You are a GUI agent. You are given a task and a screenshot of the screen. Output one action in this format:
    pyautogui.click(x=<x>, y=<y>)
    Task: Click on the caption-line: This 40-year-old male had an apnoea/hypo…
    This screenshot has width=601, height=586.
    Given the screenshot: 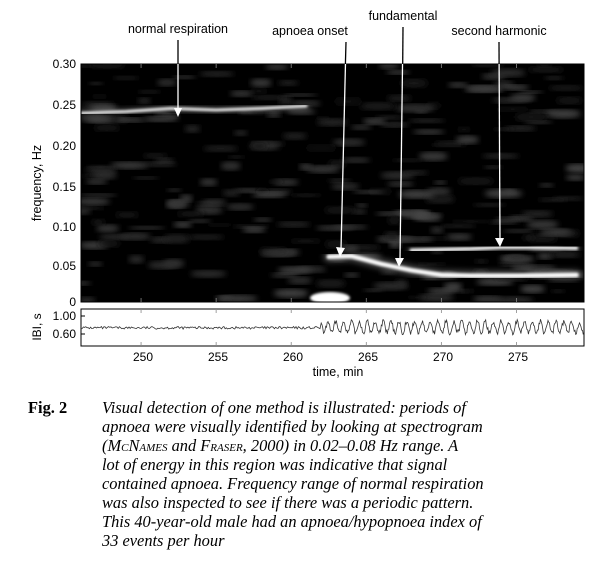 What is the action you would take?
    pyautogui.click(x=292, y=521)
    